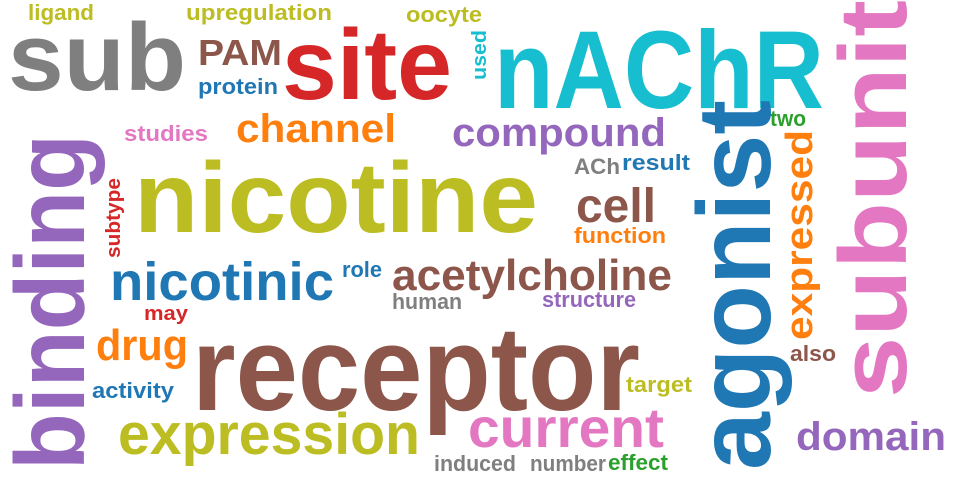  Describe the element at coordinates (240, 52) in the screenshot. I see `word-pam: PAM` at that location.